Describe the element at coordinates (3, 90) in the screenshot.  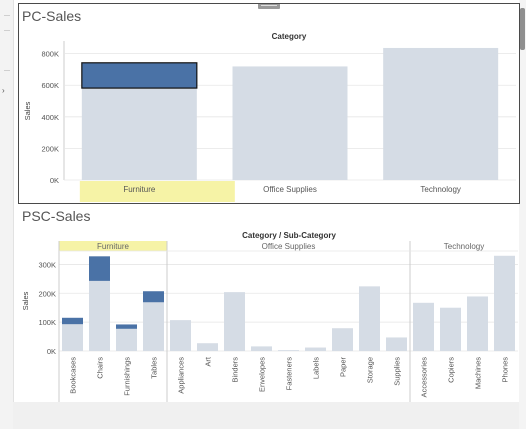
I see `collapse-arrow-icon: ›` at that location.